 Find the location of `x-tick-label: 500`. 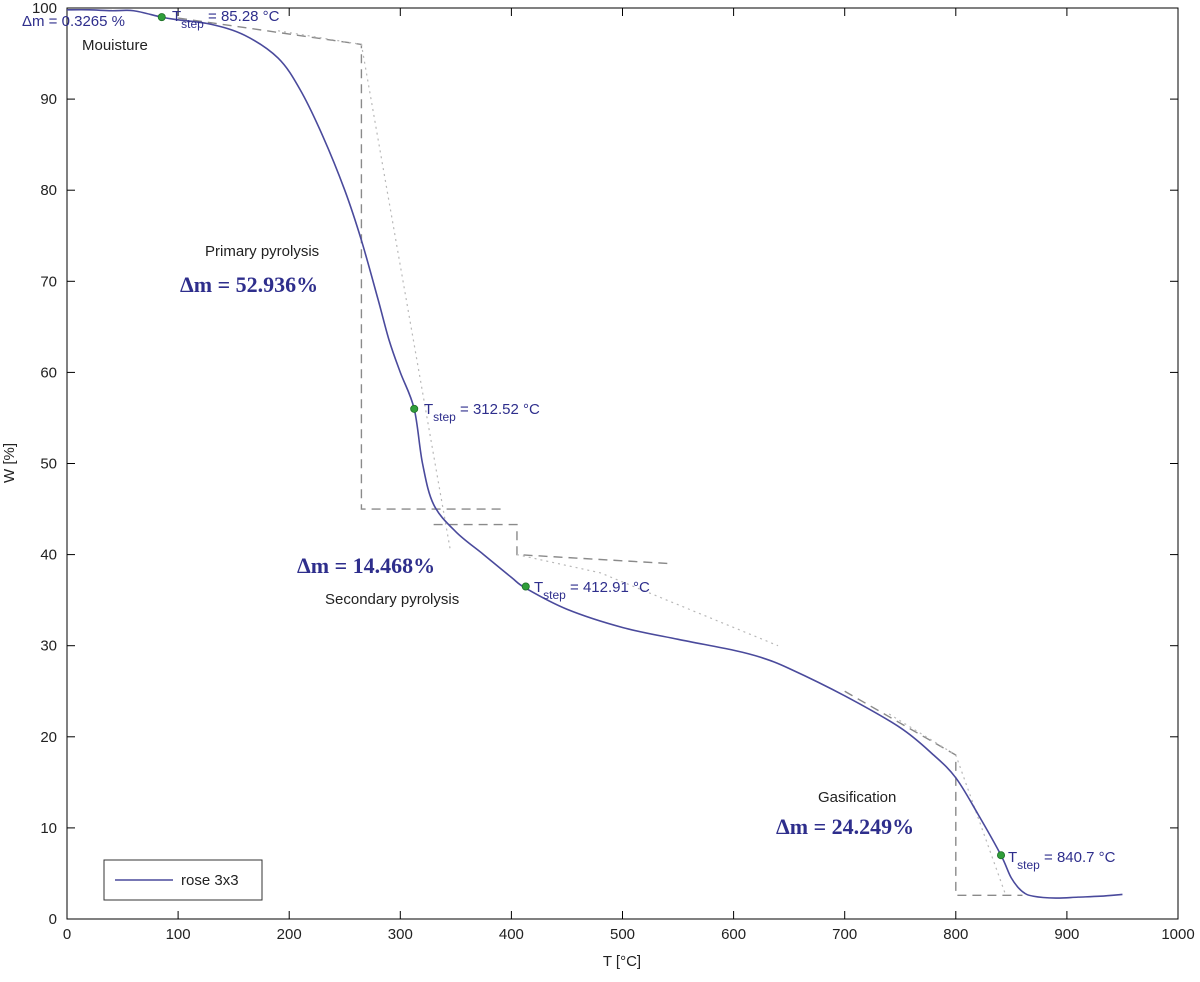

x-tick-label: 500 is located at coordinates (622, 934).